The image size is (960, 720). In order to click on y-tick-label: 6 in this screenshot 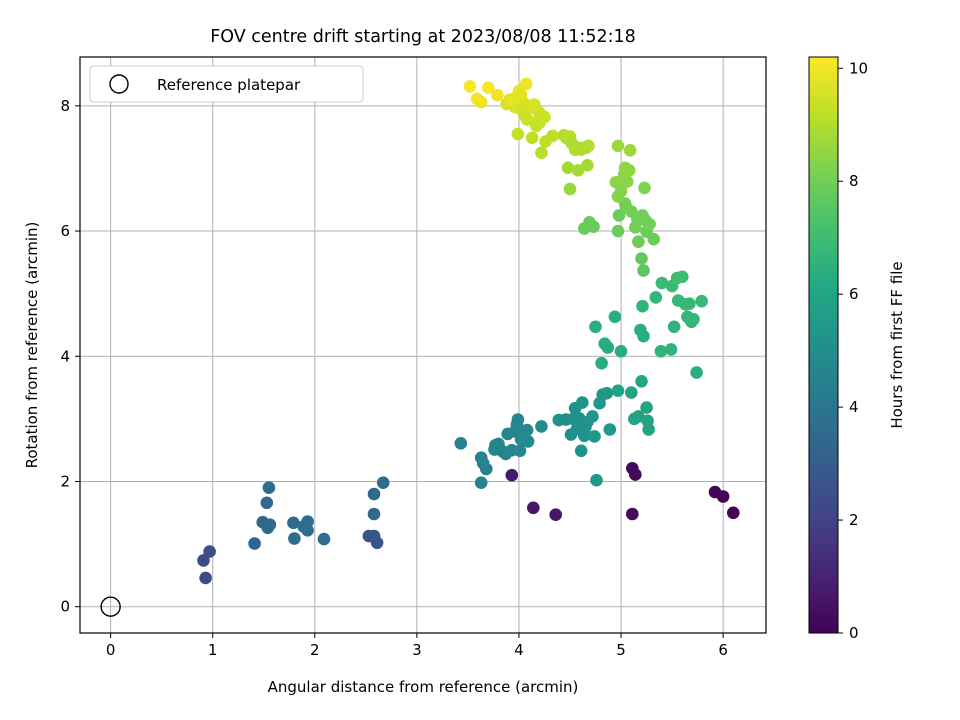, I will do `click(65, 231)`.